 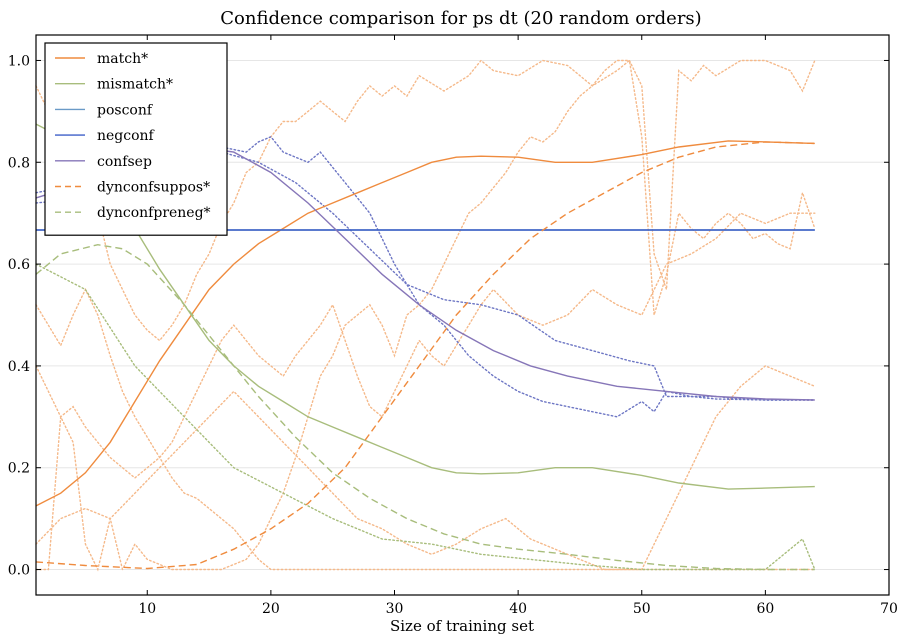 I want to click on legend-box, so click(x=136, y=139).